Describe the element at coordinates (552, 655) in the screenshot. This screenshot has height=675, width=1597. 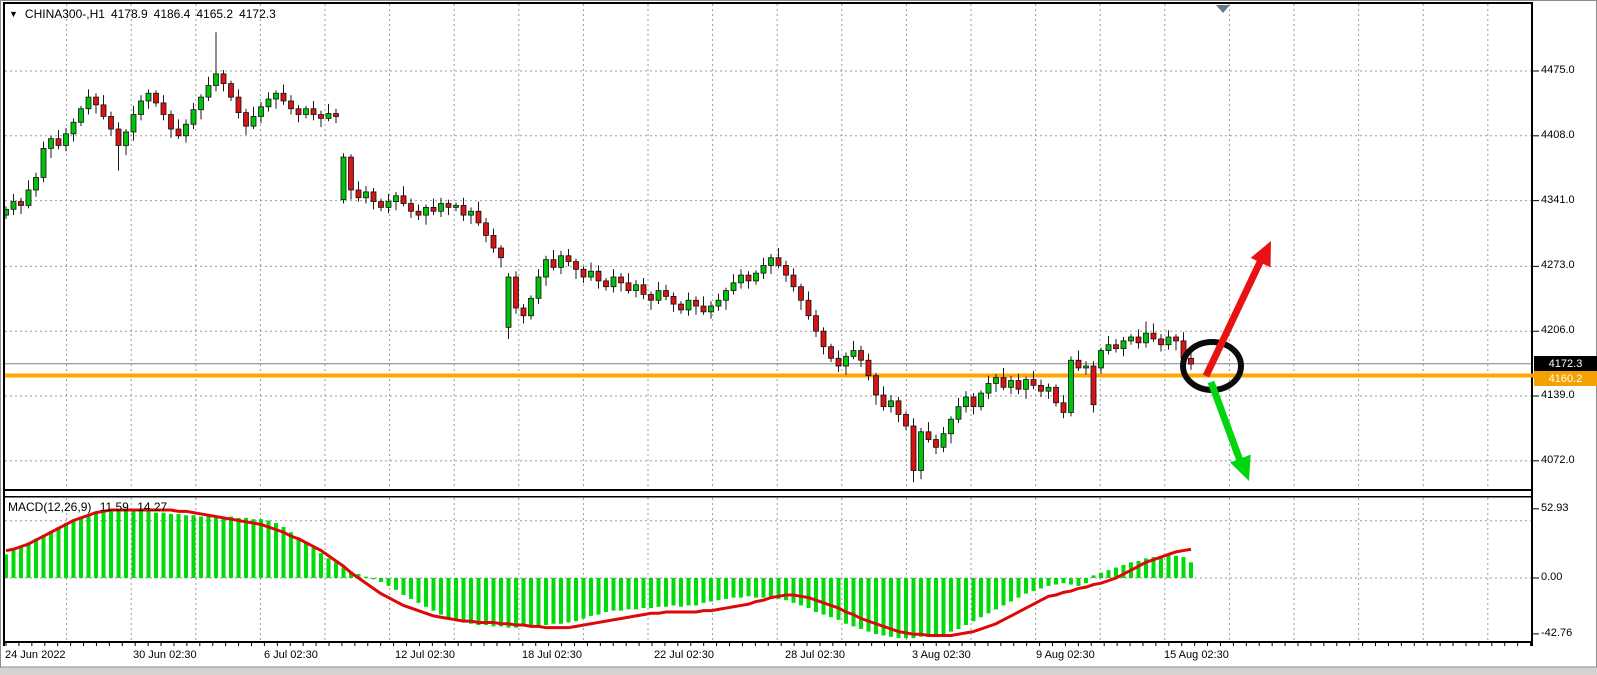
I see `time-axis-label: 18 Jul 02:30` at that location.